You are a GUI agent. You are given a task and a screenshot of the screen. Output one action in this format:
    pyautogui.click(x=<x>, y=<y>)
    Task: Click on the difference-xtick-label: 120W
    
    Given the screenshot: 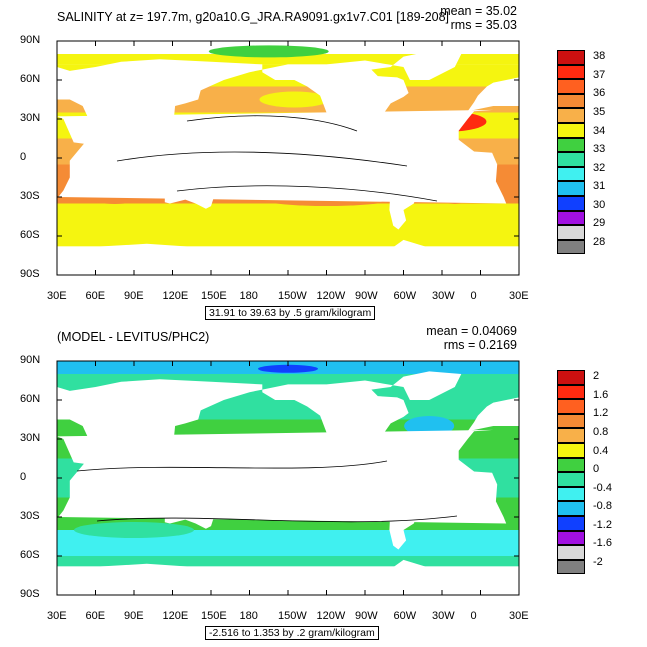 What is the action you would take?
    pyautogui.click(x=331, y=616)
    